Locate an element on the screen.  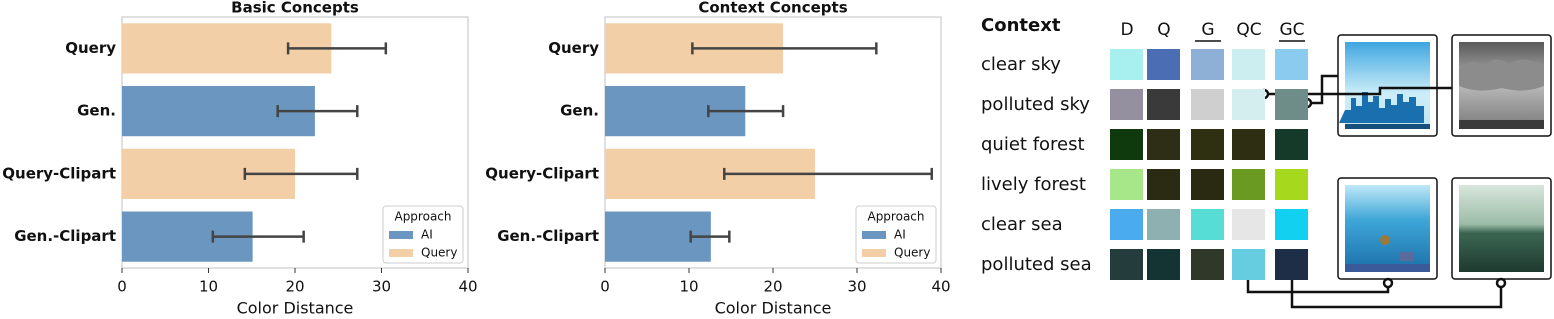
example-images is located at coordinates (1444, 157).